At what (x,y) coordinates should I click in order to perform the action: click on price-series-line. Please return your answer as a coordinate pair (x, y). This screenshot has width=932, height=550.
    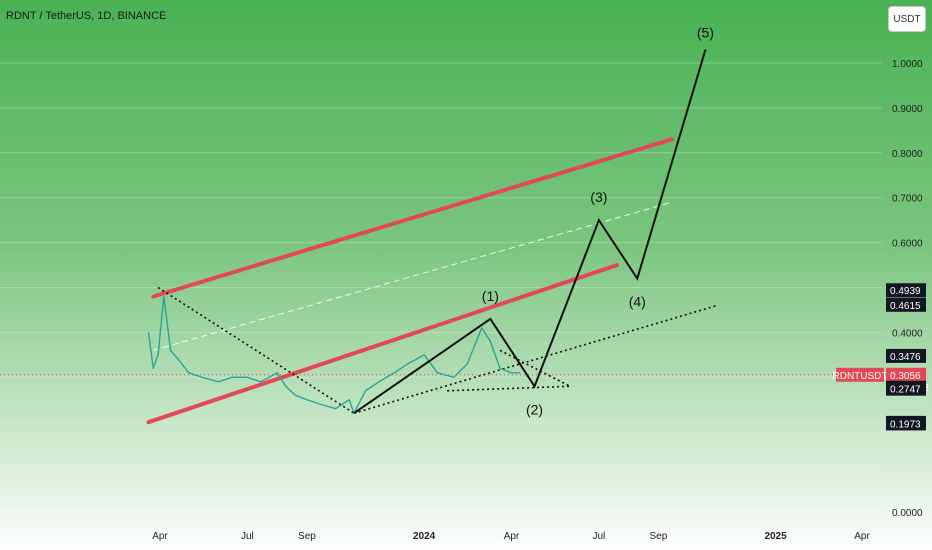
    Looking at the image, I should click on (334, 354).